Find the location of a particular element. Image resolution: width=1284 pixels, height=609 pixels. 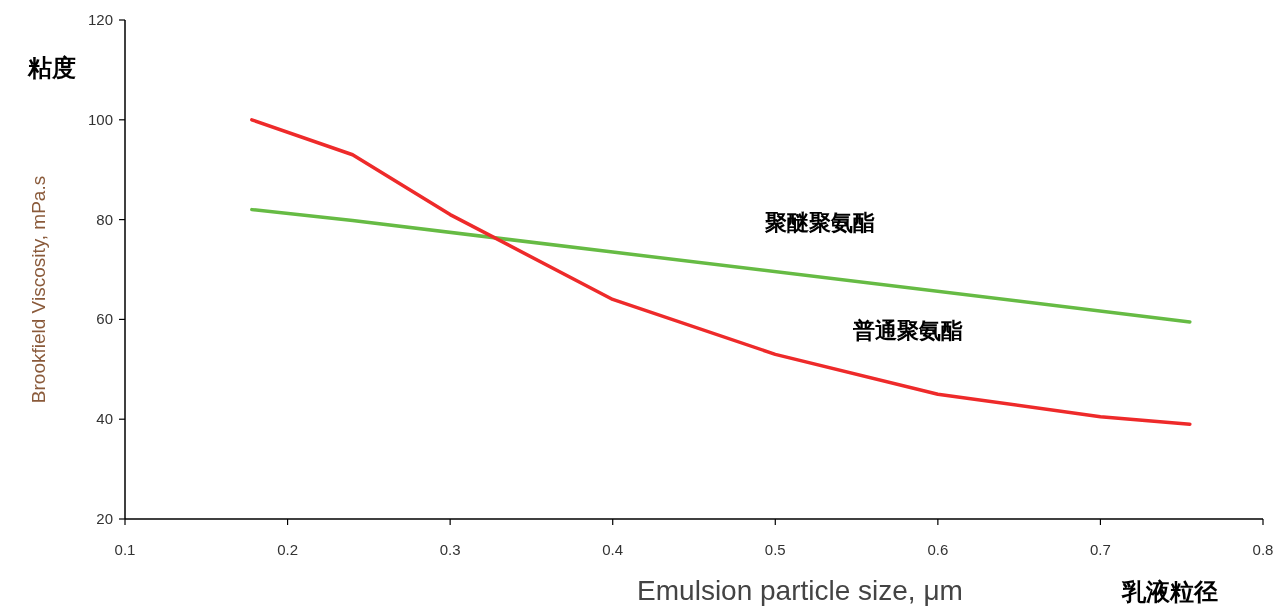

x-axis-title: Emulsion particle size, μm is located at coordinates (800, 590).